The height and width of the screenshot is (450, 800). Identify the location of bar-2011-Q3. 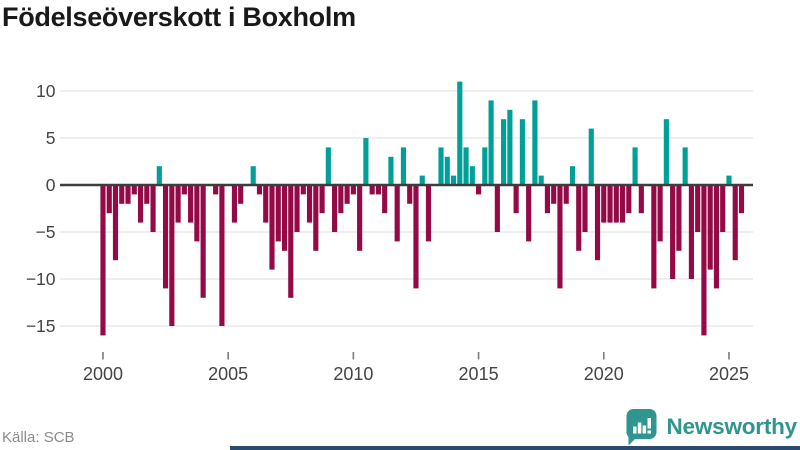
(391, 170).